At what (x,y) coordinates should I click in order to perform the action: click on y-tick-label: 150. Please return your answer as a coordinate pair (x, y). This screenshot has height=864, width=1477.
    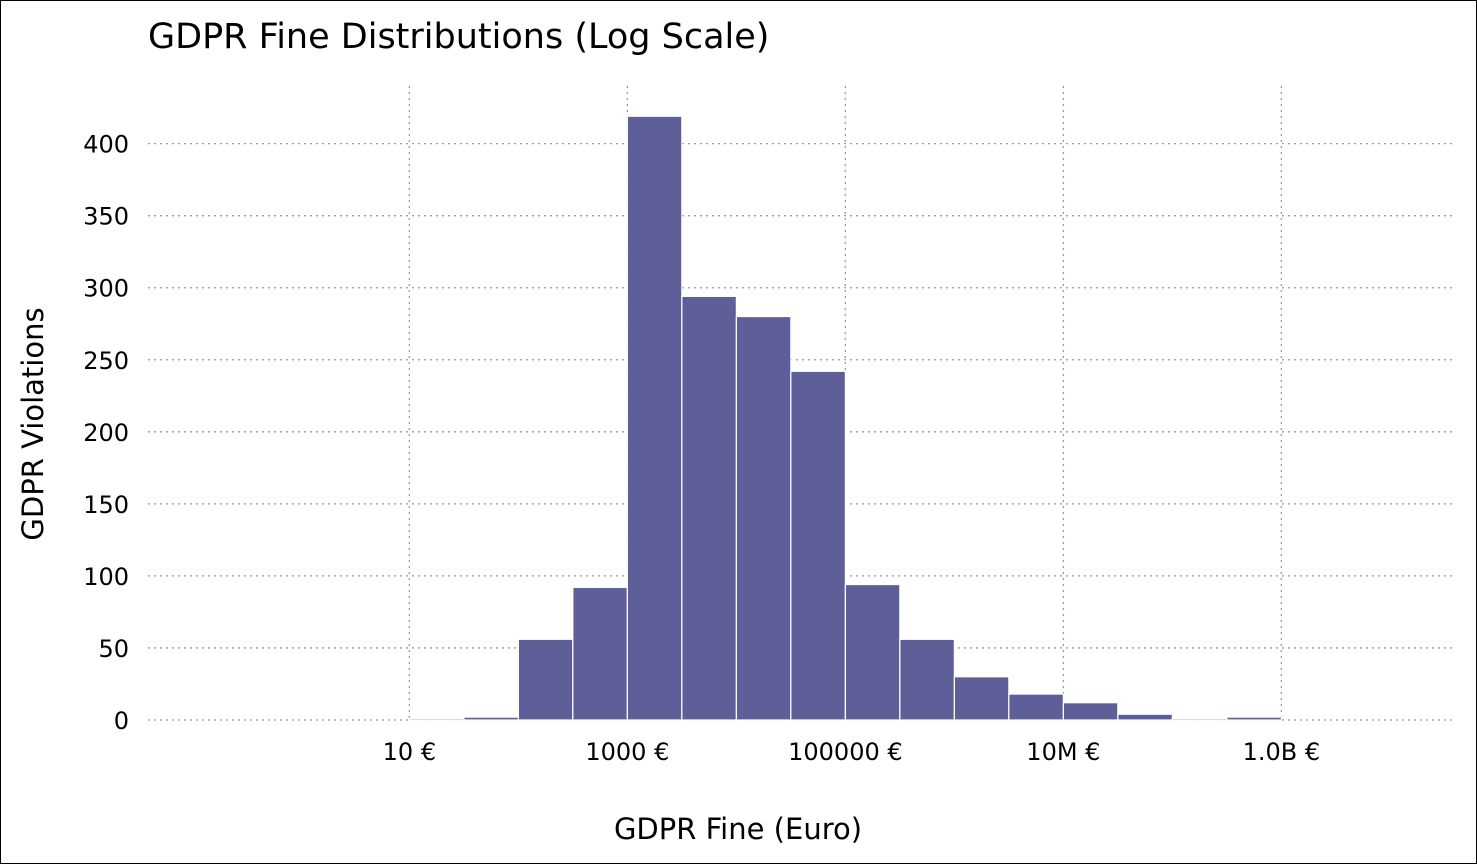
    Looking at the image, I should click on (106, 505).